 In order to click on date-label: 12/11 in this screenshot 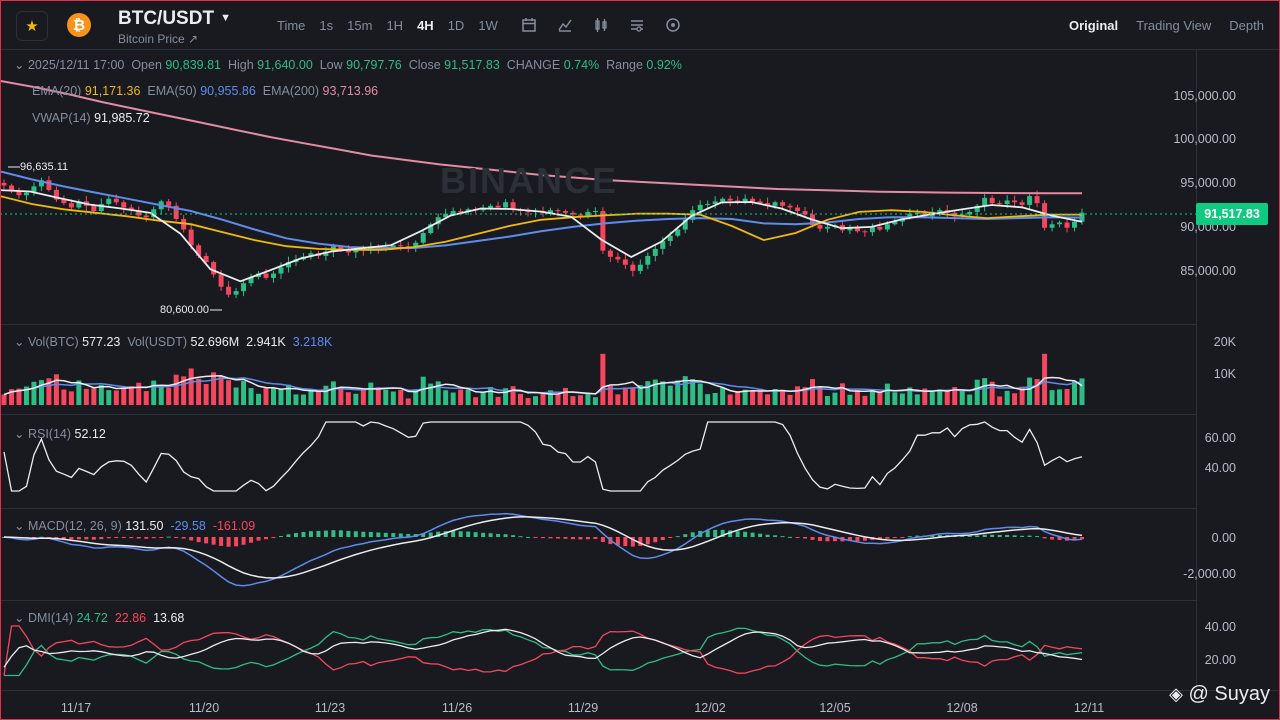, I will do `click(1089, 708)`.